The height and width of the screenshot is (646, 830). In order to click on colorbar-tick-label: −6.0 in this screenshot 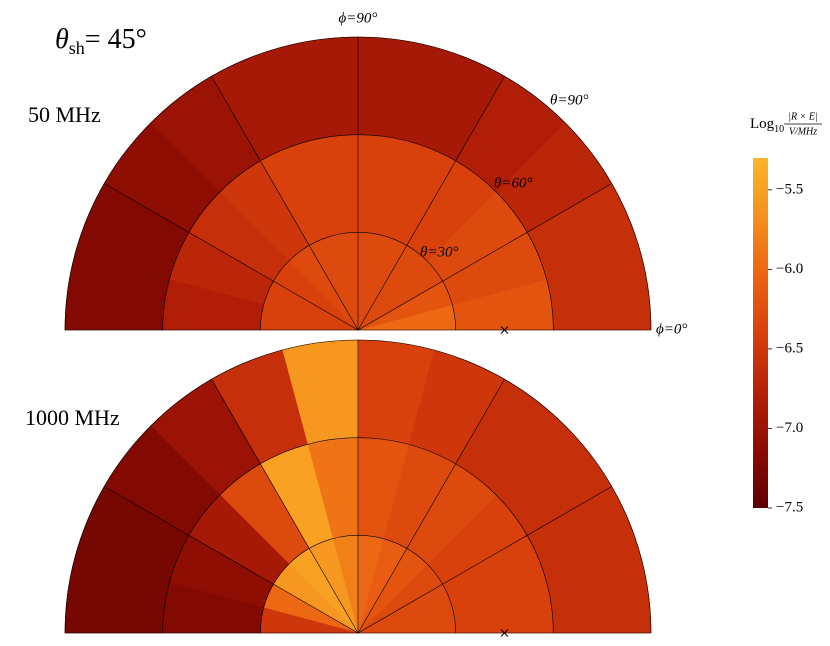, I will do `click(789, 269)`.